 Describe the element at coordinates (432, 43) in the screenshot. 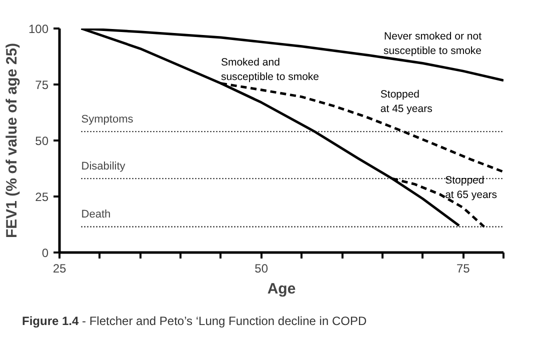

I see `series-label: Never smoked or not susceptible to smoke` at that location.